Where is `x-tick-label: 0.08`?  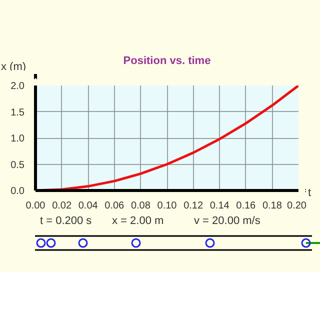
x-tick-label: 0.08 is located at coordinates (140, 206).